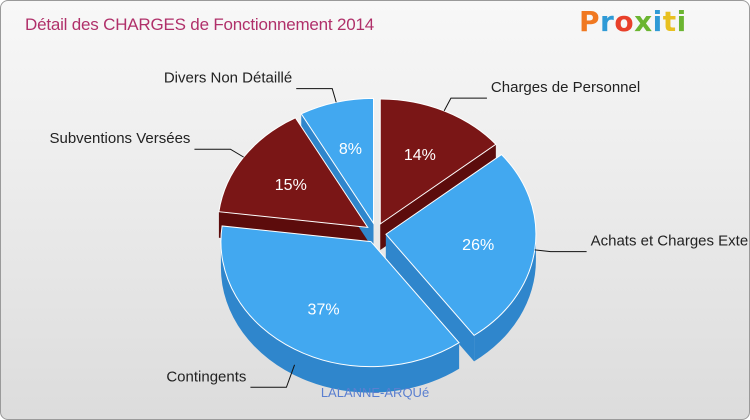 The image size is (750, 420). What do you see at coordinates (228, 78) in the screenshot?
I see `slice-label: Divers Non Détaillé` at bounding box center [228, 78].